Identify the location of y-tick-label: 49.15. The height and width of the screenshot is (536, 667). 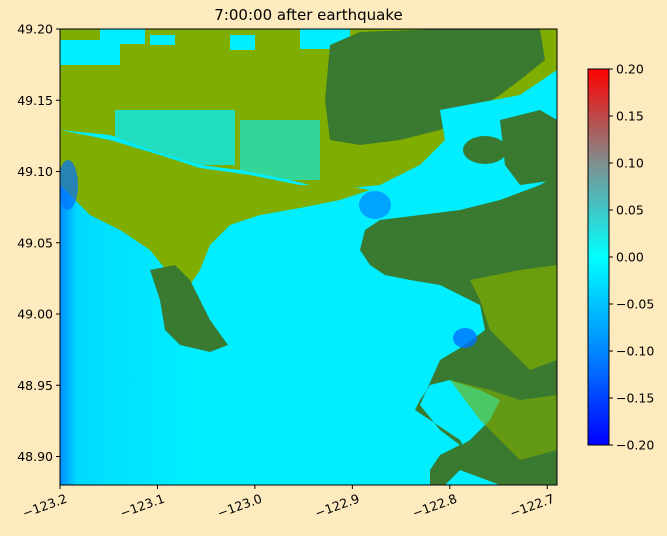
(35, 100).